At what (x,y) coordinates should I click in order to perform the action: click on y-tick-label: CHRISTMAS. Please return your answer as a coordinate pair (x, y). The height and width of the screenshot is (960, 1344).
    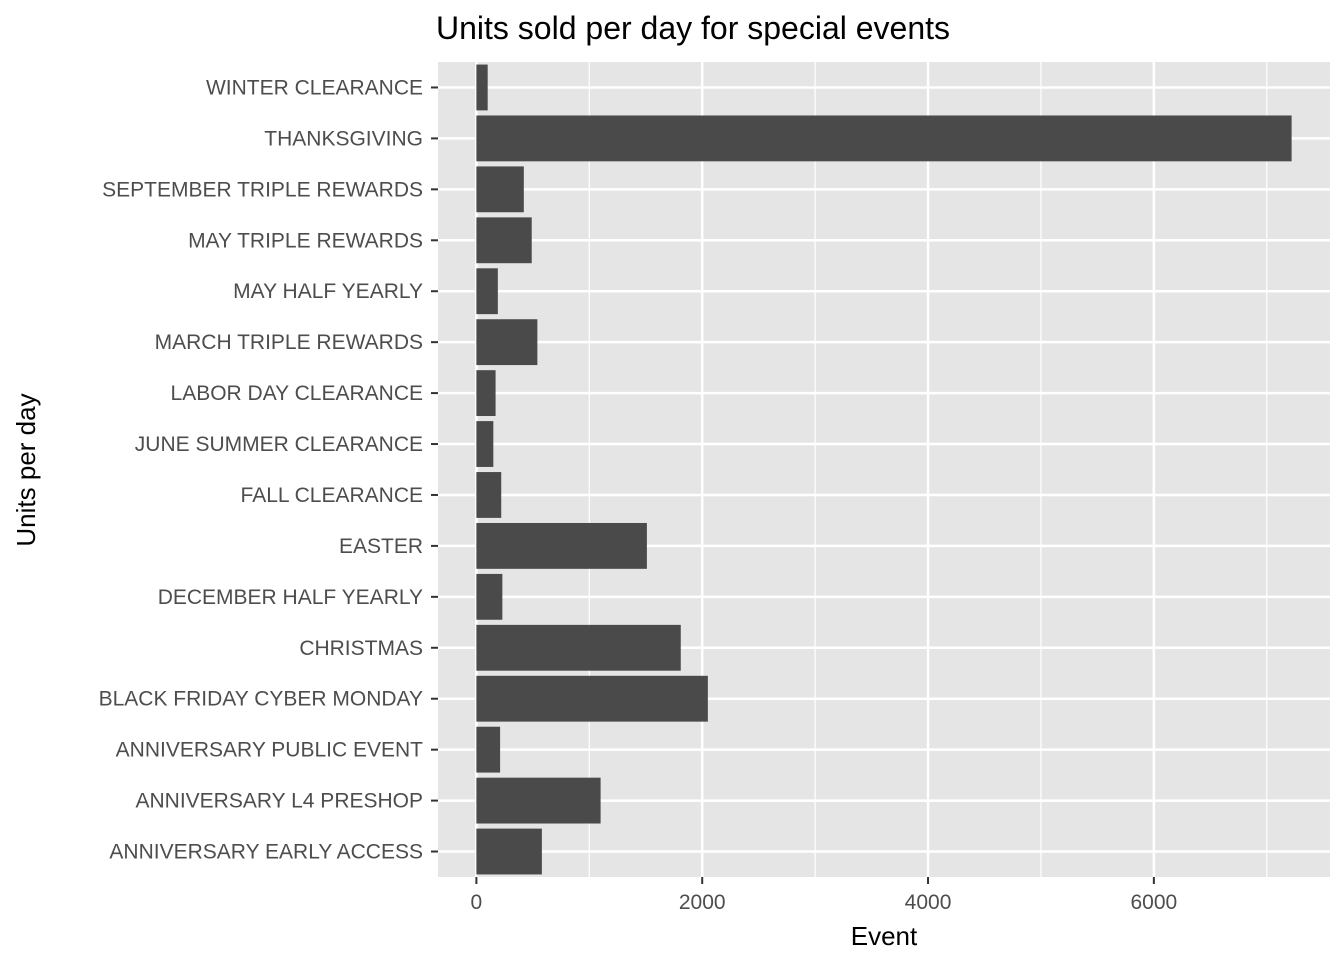
    Looking at the image, I should click on (361, 648).